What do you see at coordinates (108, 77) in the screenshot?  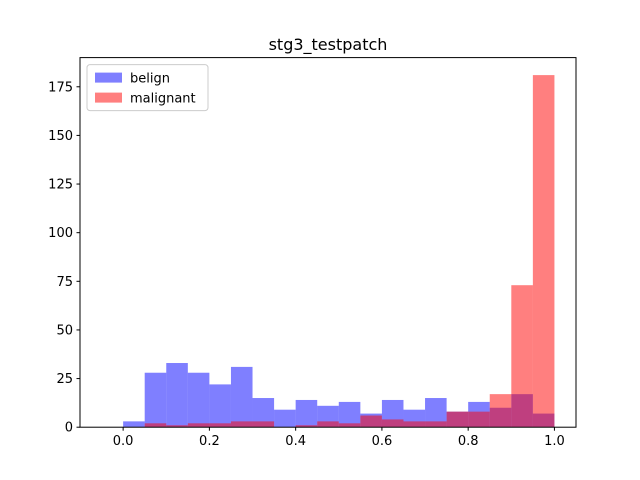 I see `belign-legend-swatch` at bounding box center [108, 77].